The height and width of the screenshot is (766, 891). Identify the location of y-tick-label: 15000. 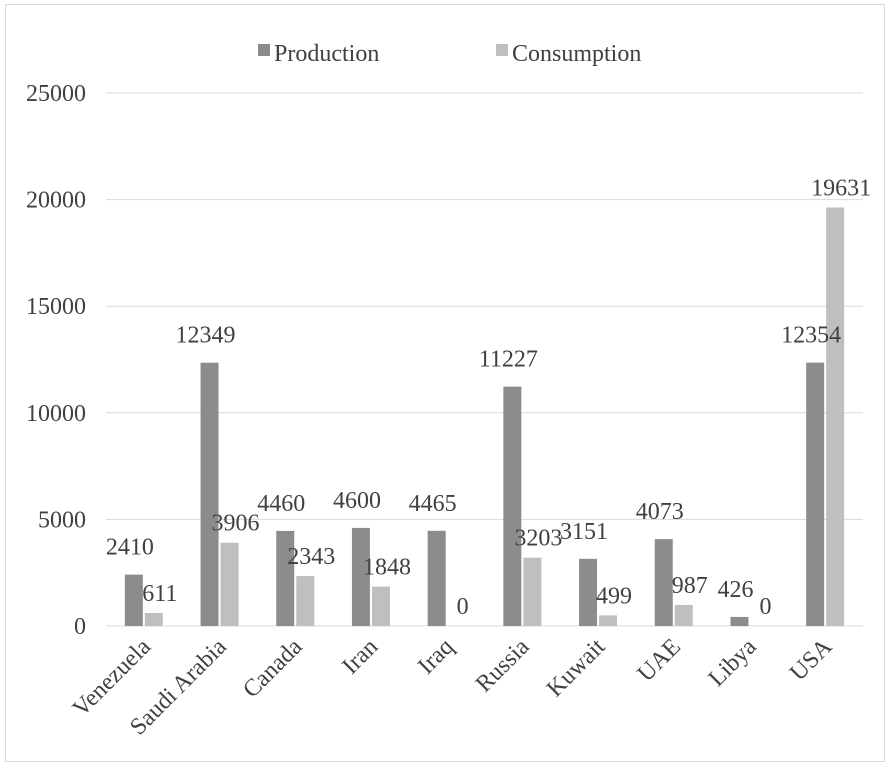
(56, 307).